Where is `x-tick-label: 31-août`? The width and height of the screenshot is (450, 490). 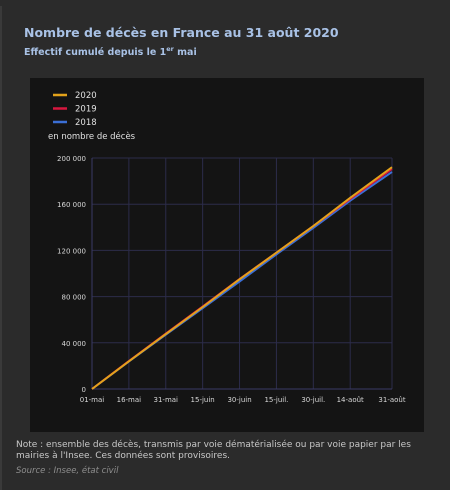 x-tick-label: 31-août is located at coordinates (391, 400).